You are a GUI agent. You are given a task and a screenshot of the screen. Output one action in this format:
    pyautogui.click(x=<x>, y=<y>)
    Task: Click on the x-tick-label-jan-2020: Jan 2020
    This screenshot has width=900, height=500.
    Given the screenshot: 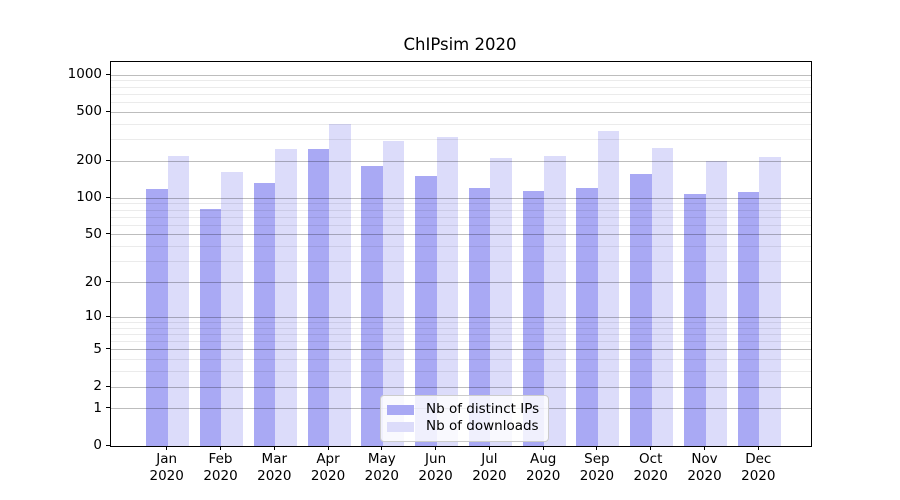 What is the action you would take?
    pyautogui.click(x=166, y=467)
    